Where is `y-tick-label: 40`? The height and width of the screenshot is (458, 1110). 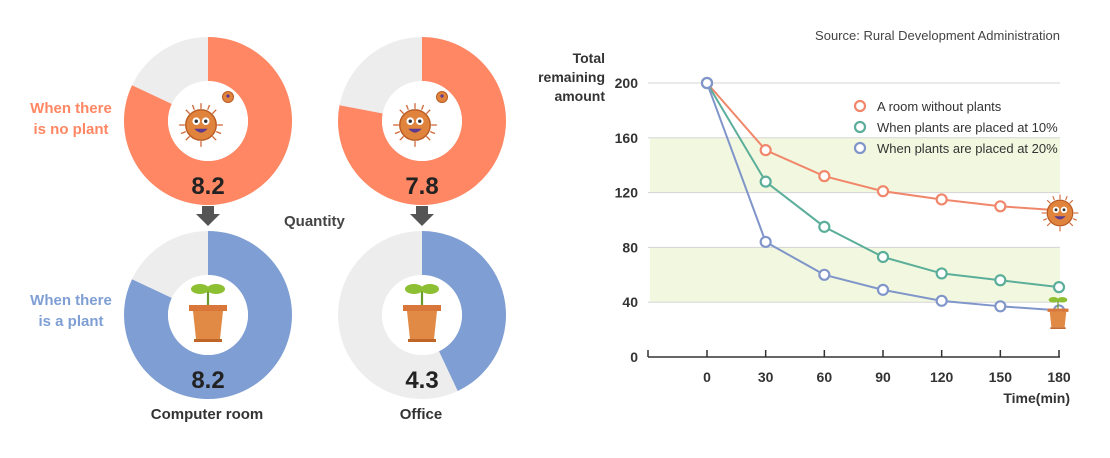
y-tick-label: 40 is located at coordinates (630, 302).